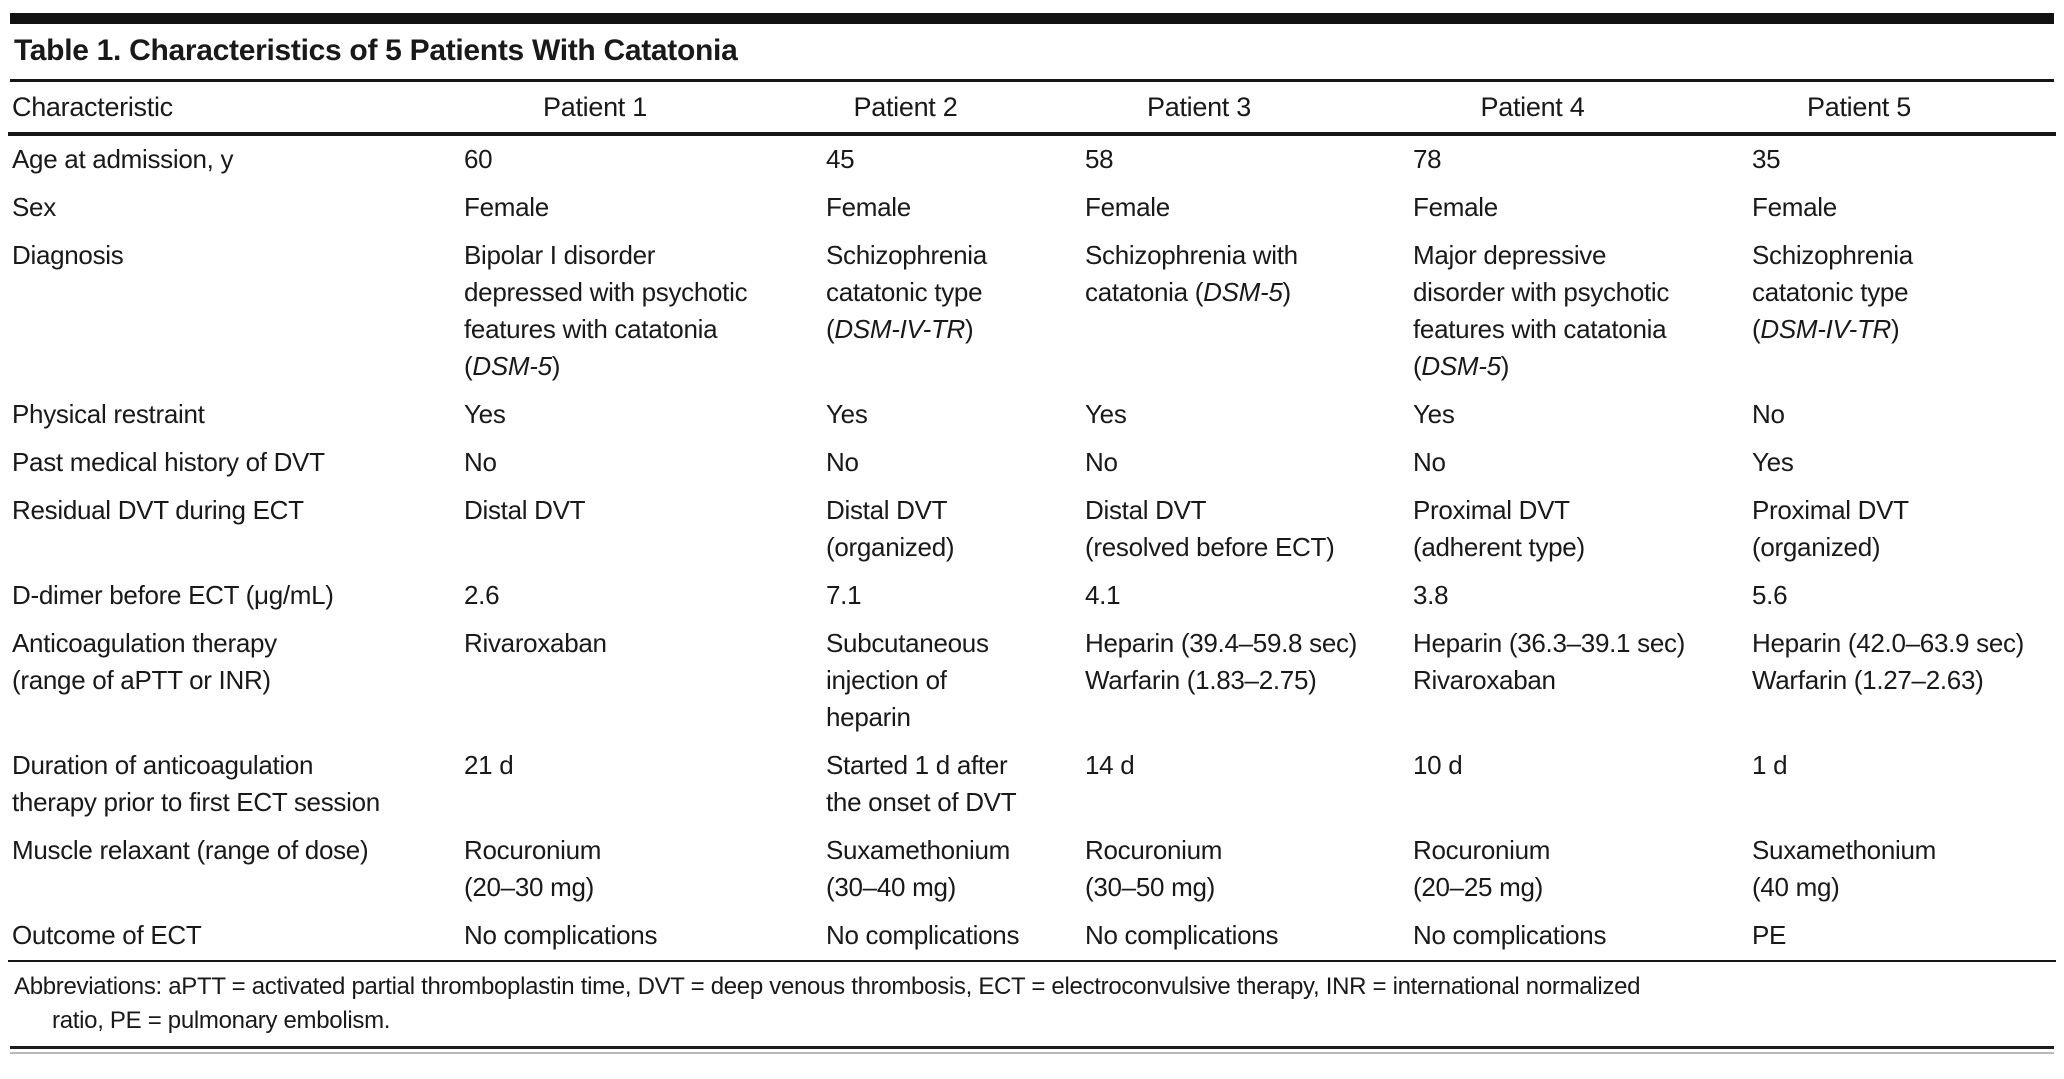  I want to click on cell-patient-3: 58, so click(1099, 159).